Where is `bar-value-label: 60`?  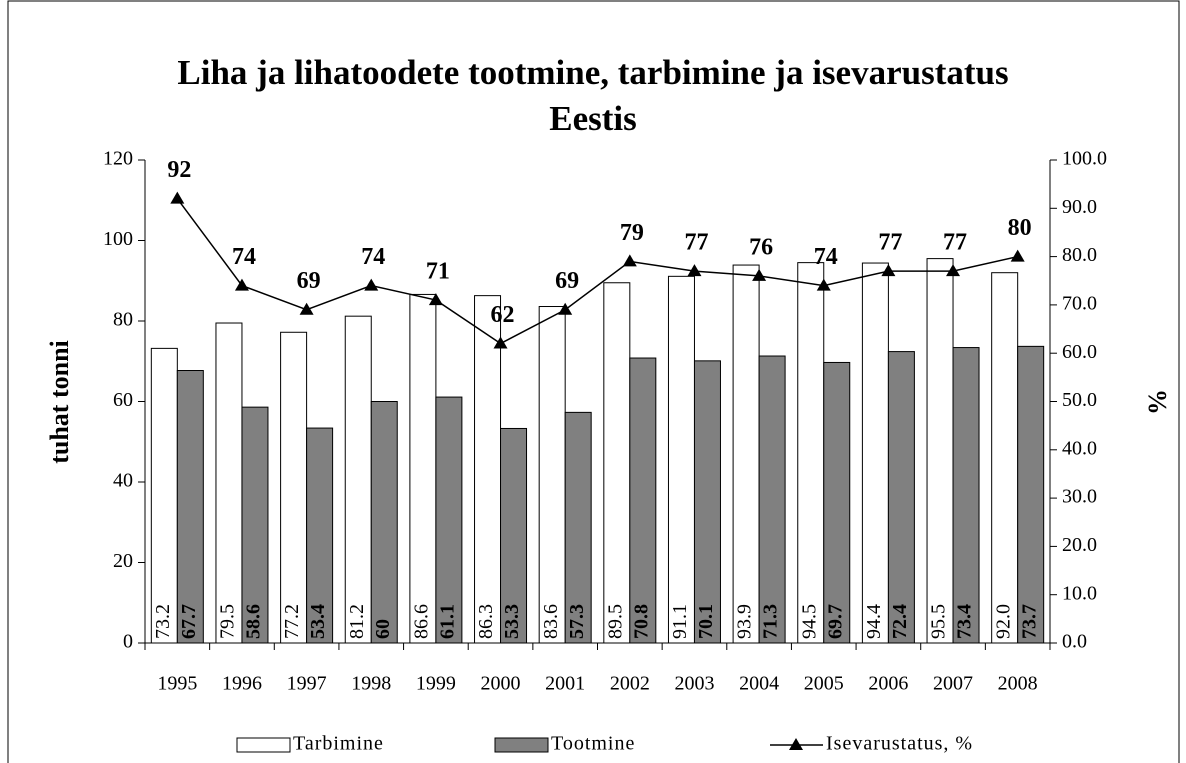
bar-value-label: 60 is located at coordinates (383, 629).